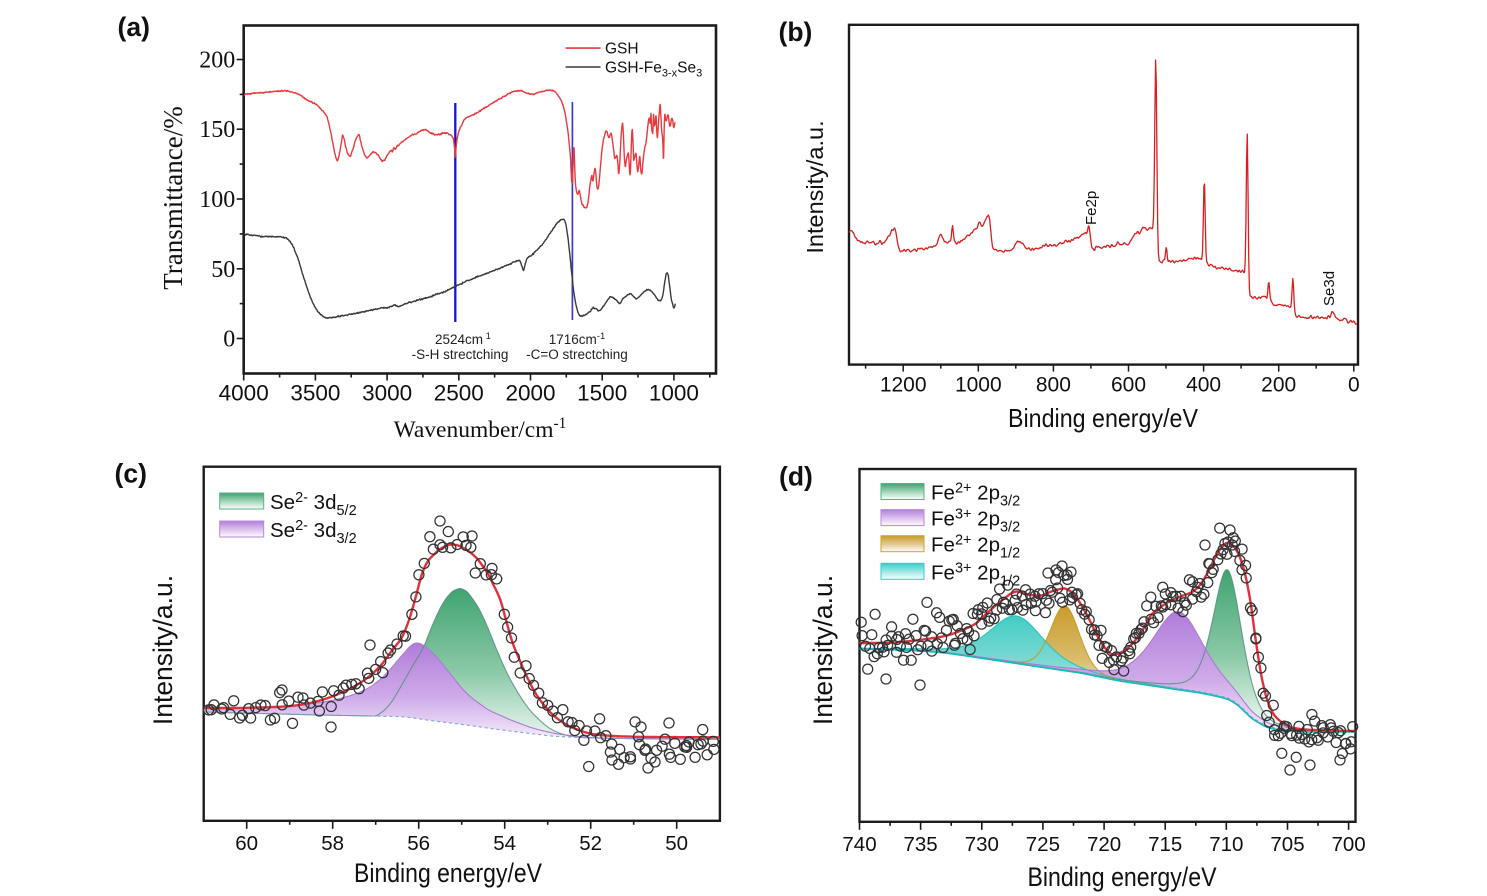  Describe the element at coordinates (387, 393) in the screenshot. I see `svg-text: 3000` at that location.